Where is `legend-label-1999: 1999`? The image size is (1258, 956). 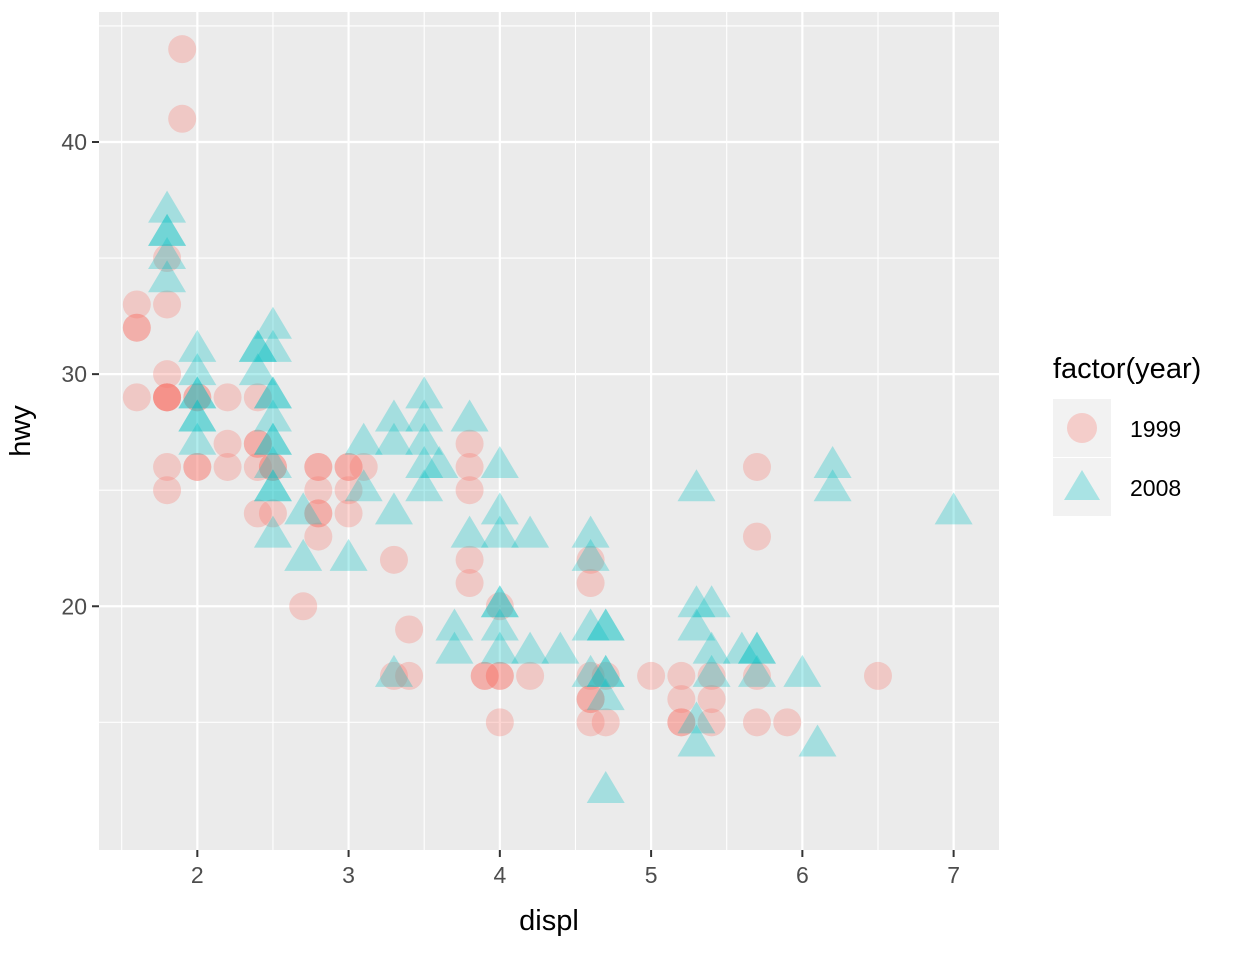 legend-label-1999: 1999 is located at coordinates (1155, 429).